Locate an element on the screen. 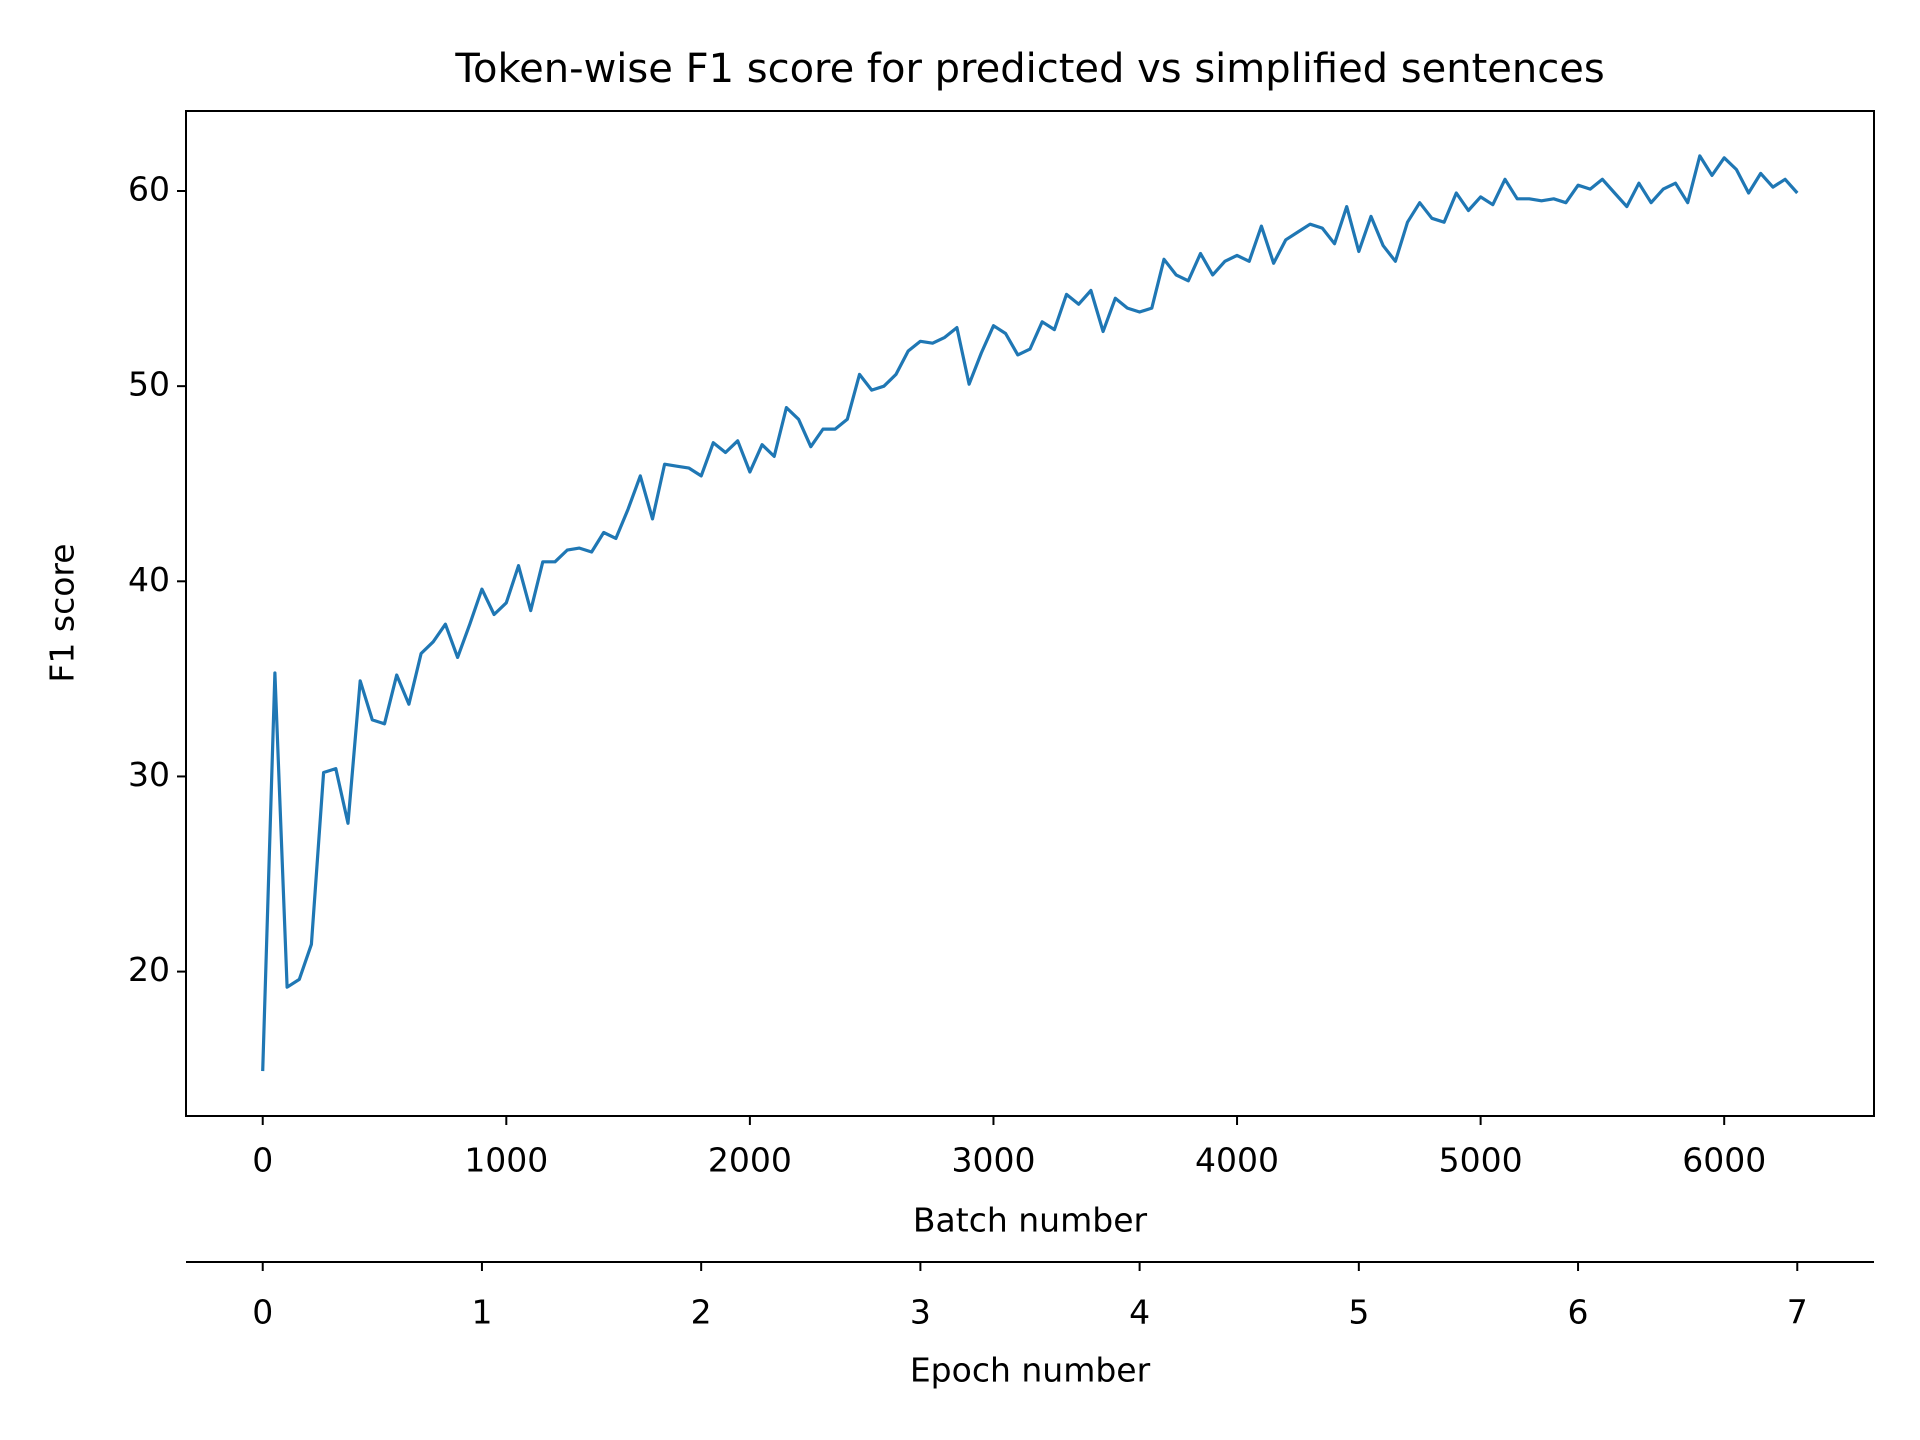 The width and height of the screenshot is (1920, 1440). x-tick-label: 4000 is located at coordinates (1237, 1160).